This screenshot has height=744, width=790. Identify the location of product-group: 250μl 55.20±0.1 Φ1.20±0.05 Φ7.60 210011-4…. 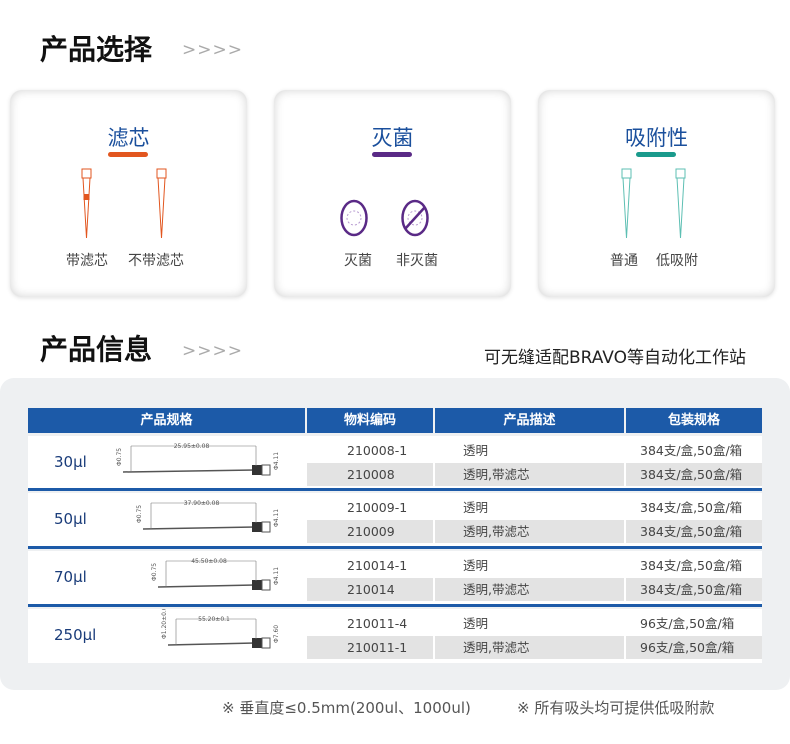
(395, 636).